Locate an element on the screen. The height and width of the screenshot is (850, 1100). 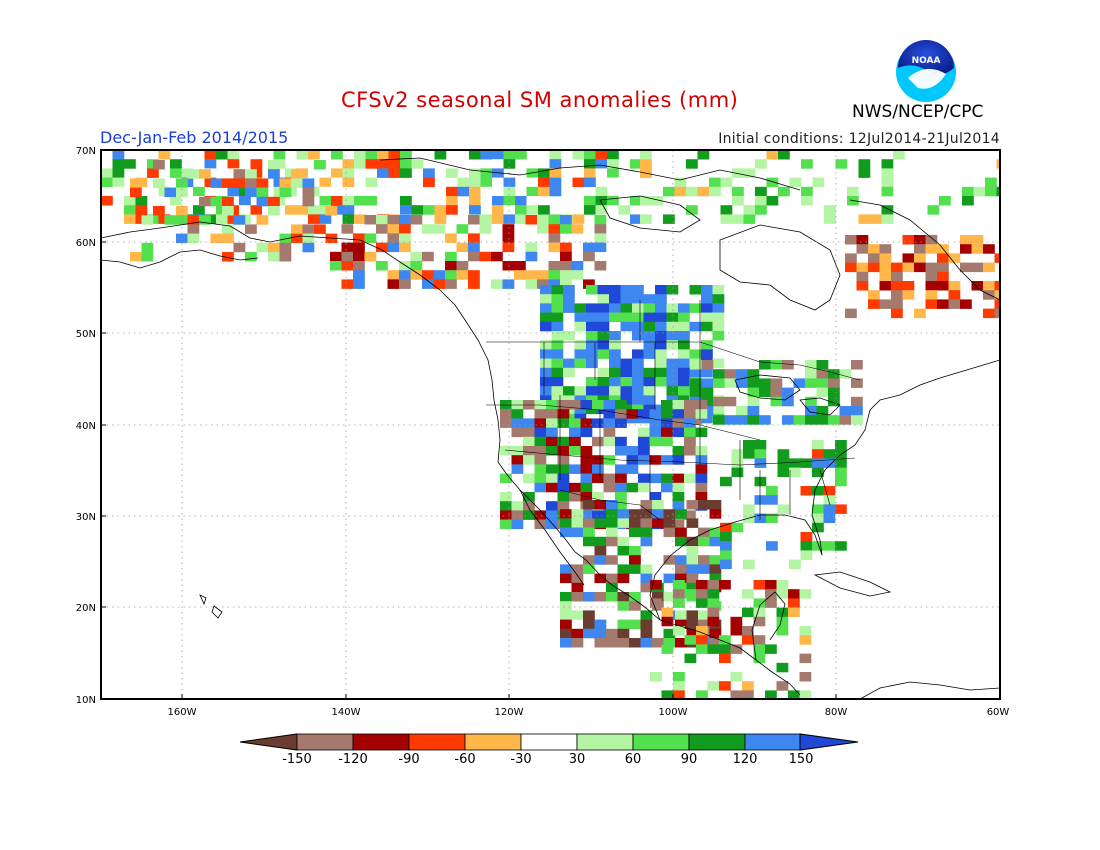
political-borders is located at coordinates (673, 410).